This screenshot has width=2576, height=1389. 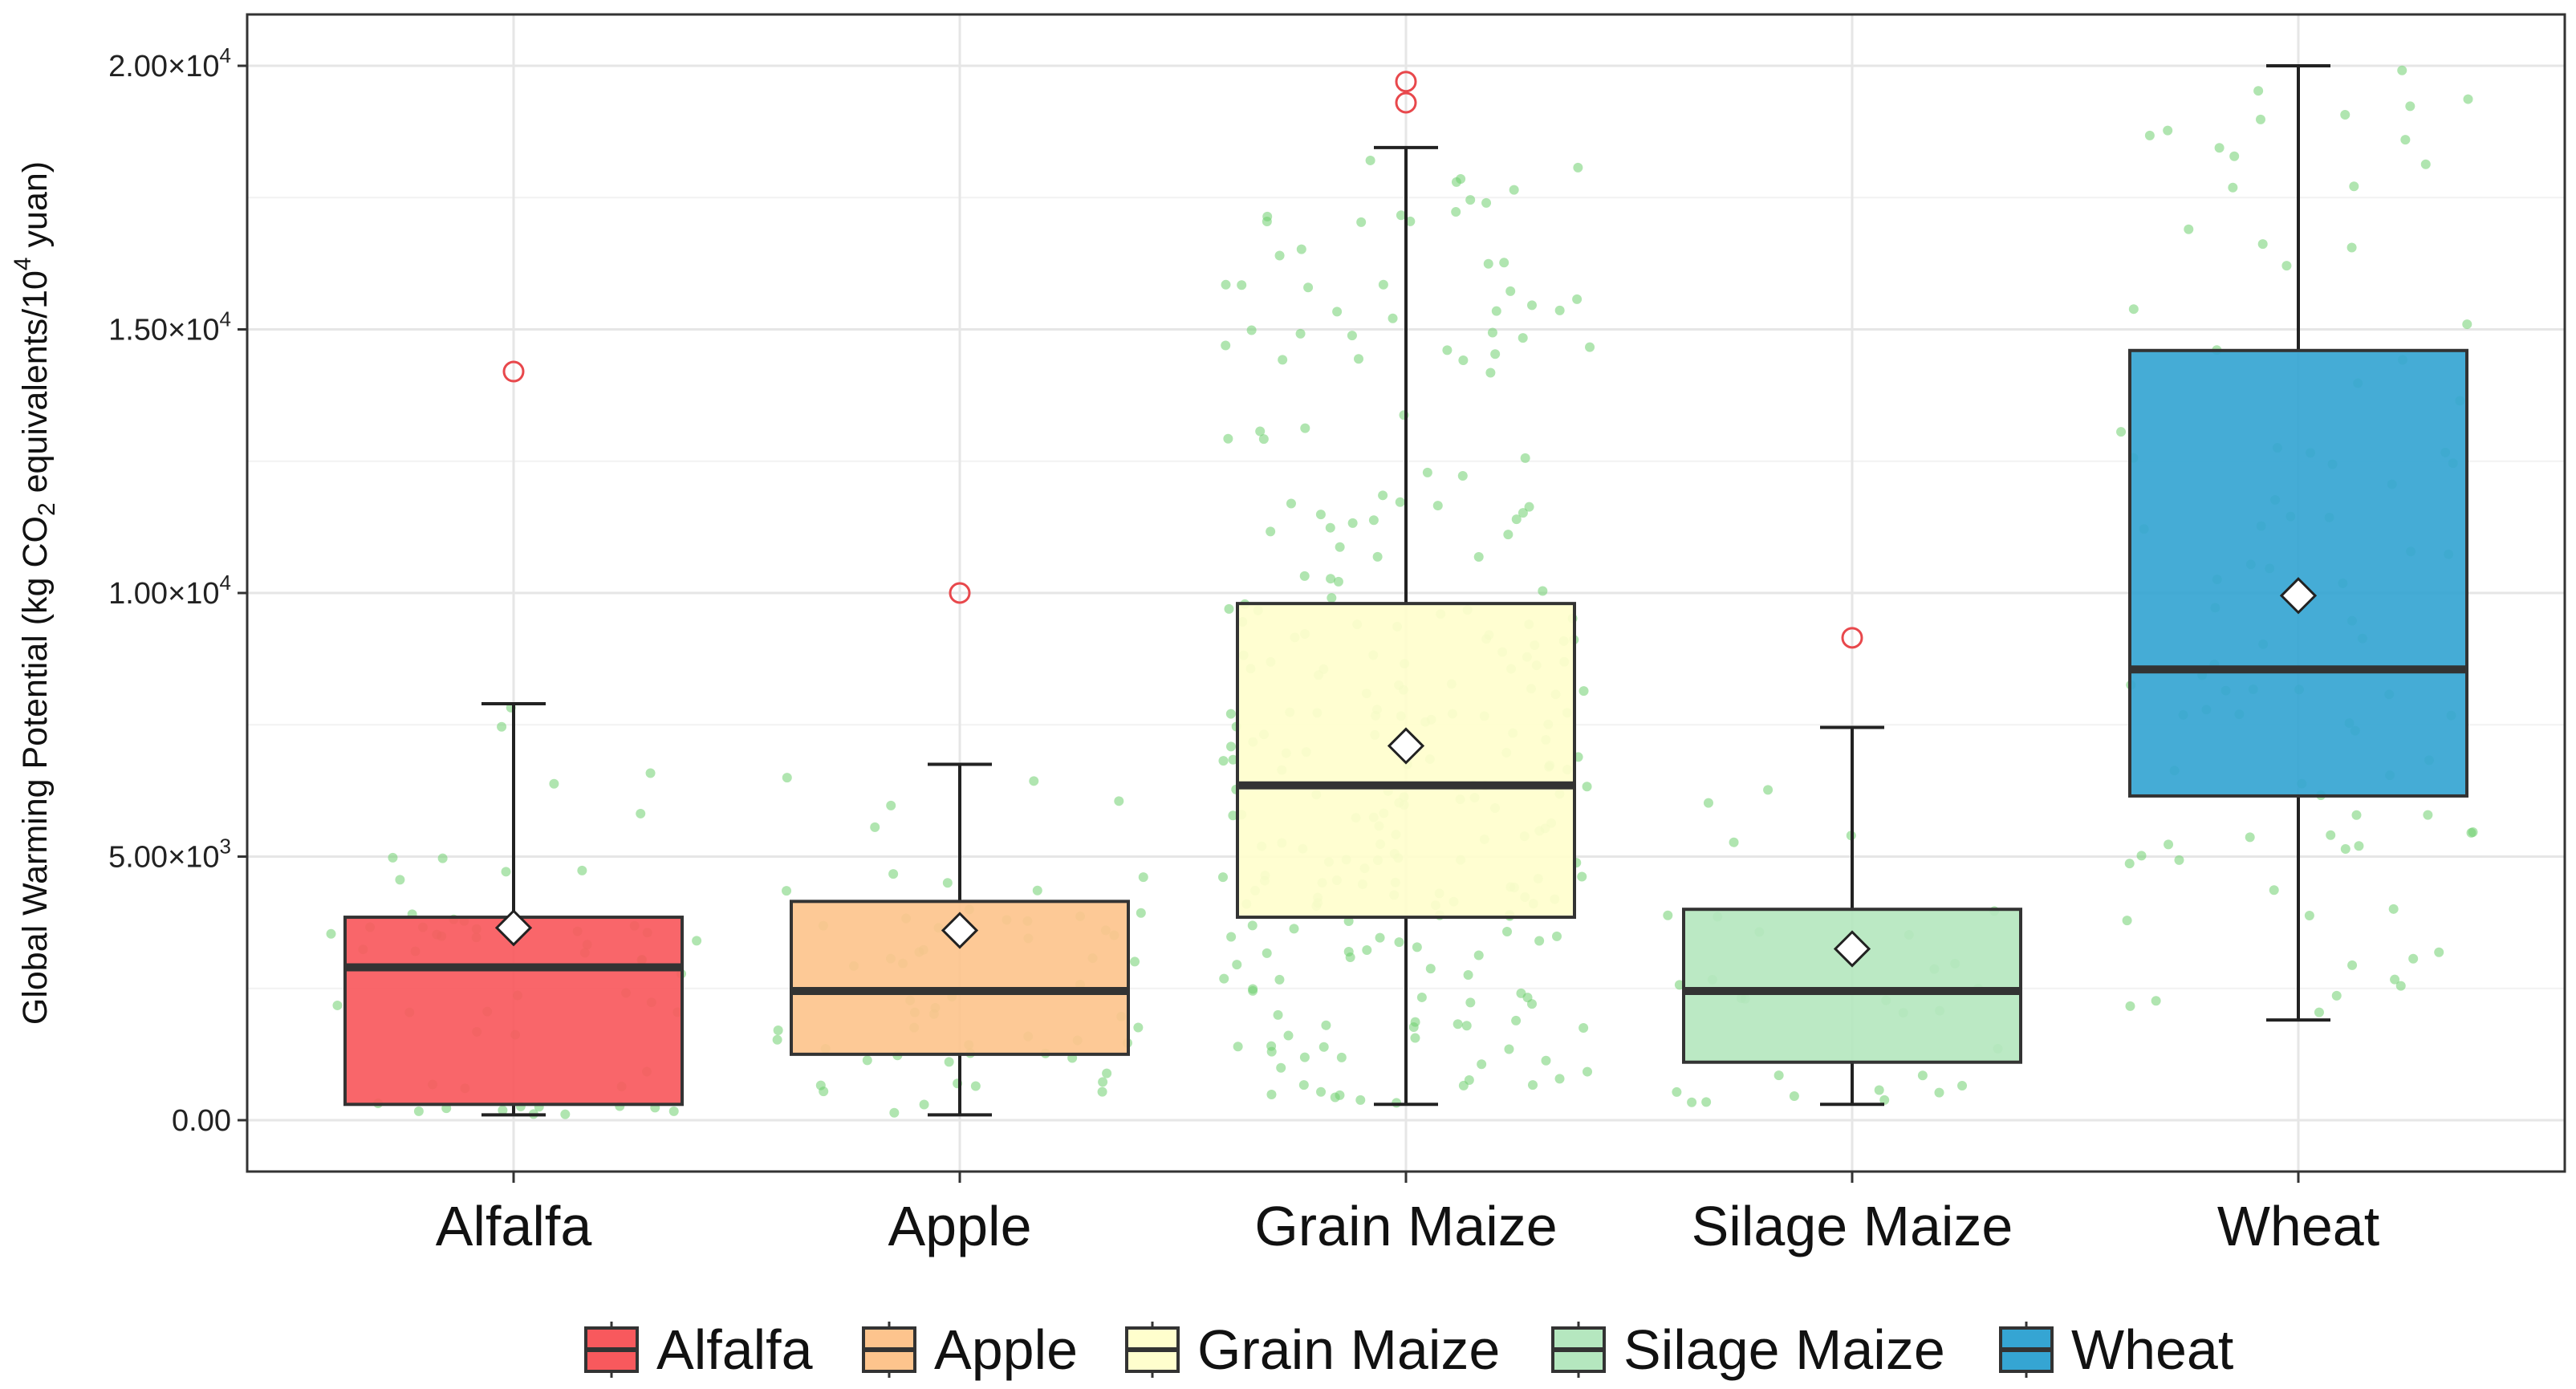 I want to click on legend-label-wheat: Wheat, so click(x=2152, y=1349).